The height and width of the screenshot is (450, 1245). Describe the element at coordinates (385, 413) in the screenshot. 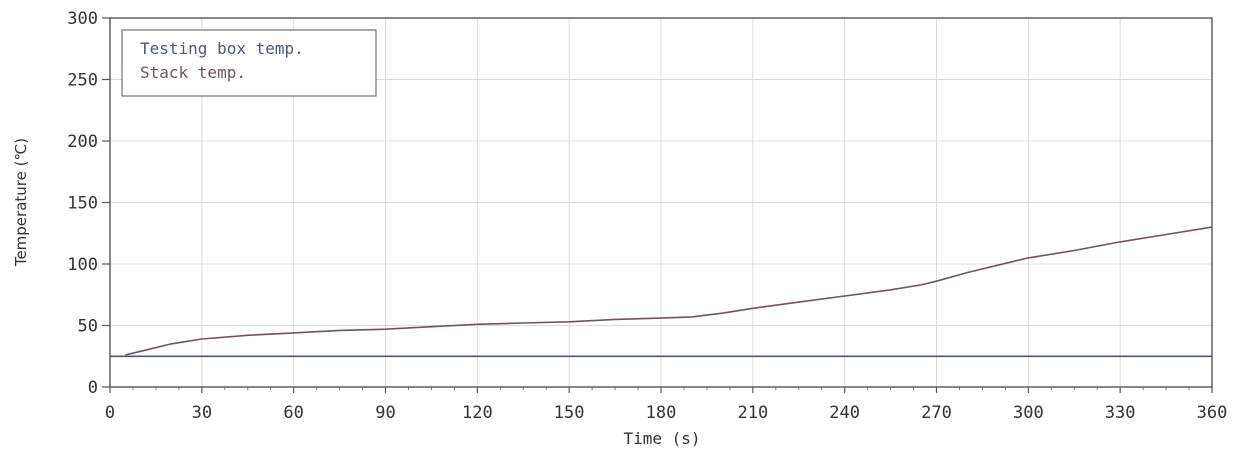

I see `x-tick-label: 90` at that location.